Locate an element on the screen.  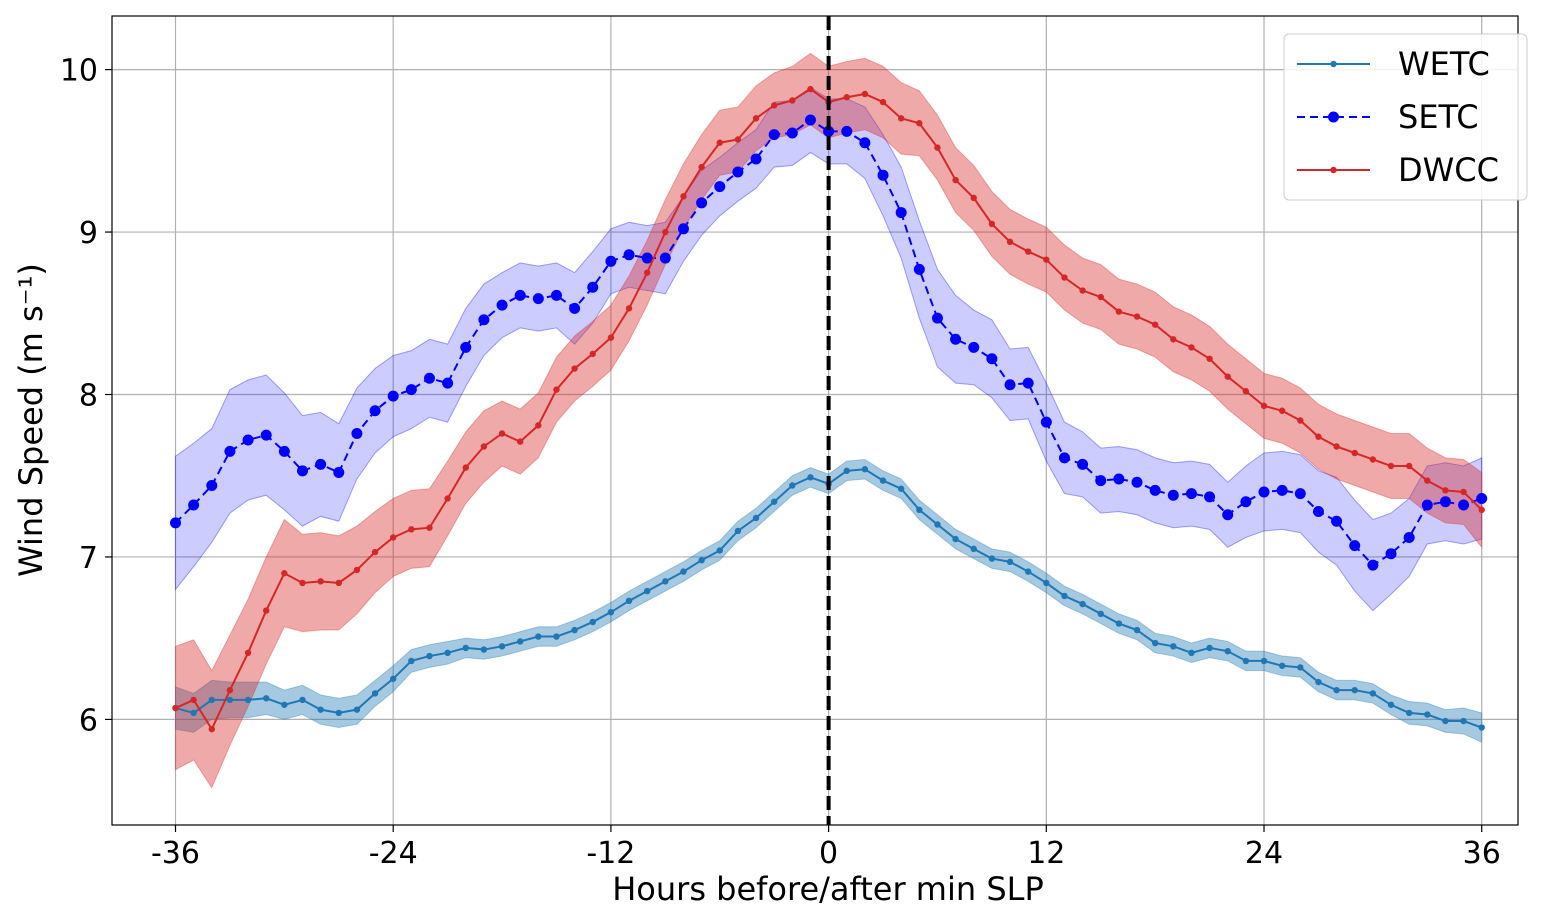
legend-box is located at coordinates (1405, 117).